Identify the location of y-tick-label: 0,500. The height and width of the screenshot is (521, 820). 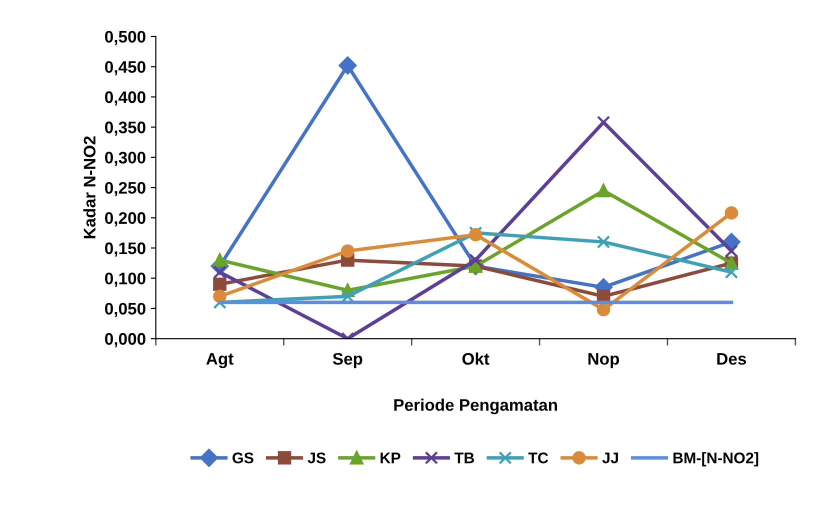
(125, 38).